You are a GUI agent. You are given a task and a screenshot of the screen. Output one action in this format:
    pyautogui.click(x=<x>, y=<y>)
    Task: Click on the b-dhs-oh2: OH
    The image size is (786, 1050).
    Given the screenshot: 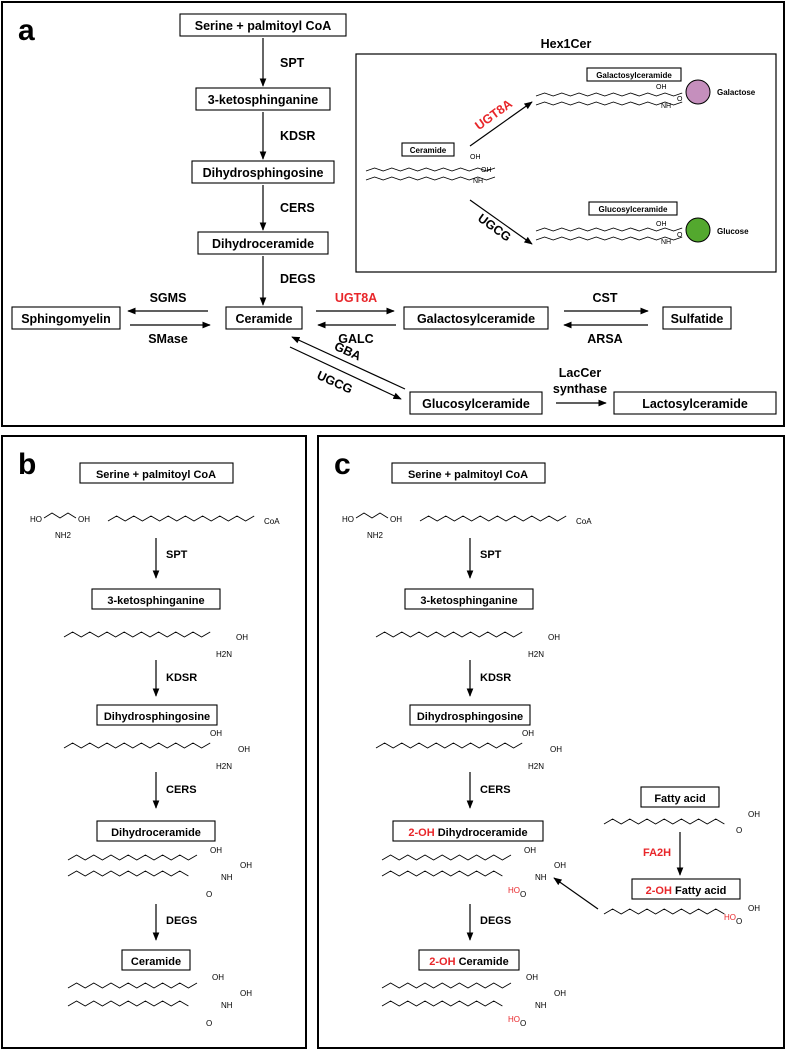 What is the action you would take?
    pyautogui.click(x=244, y=749)
    